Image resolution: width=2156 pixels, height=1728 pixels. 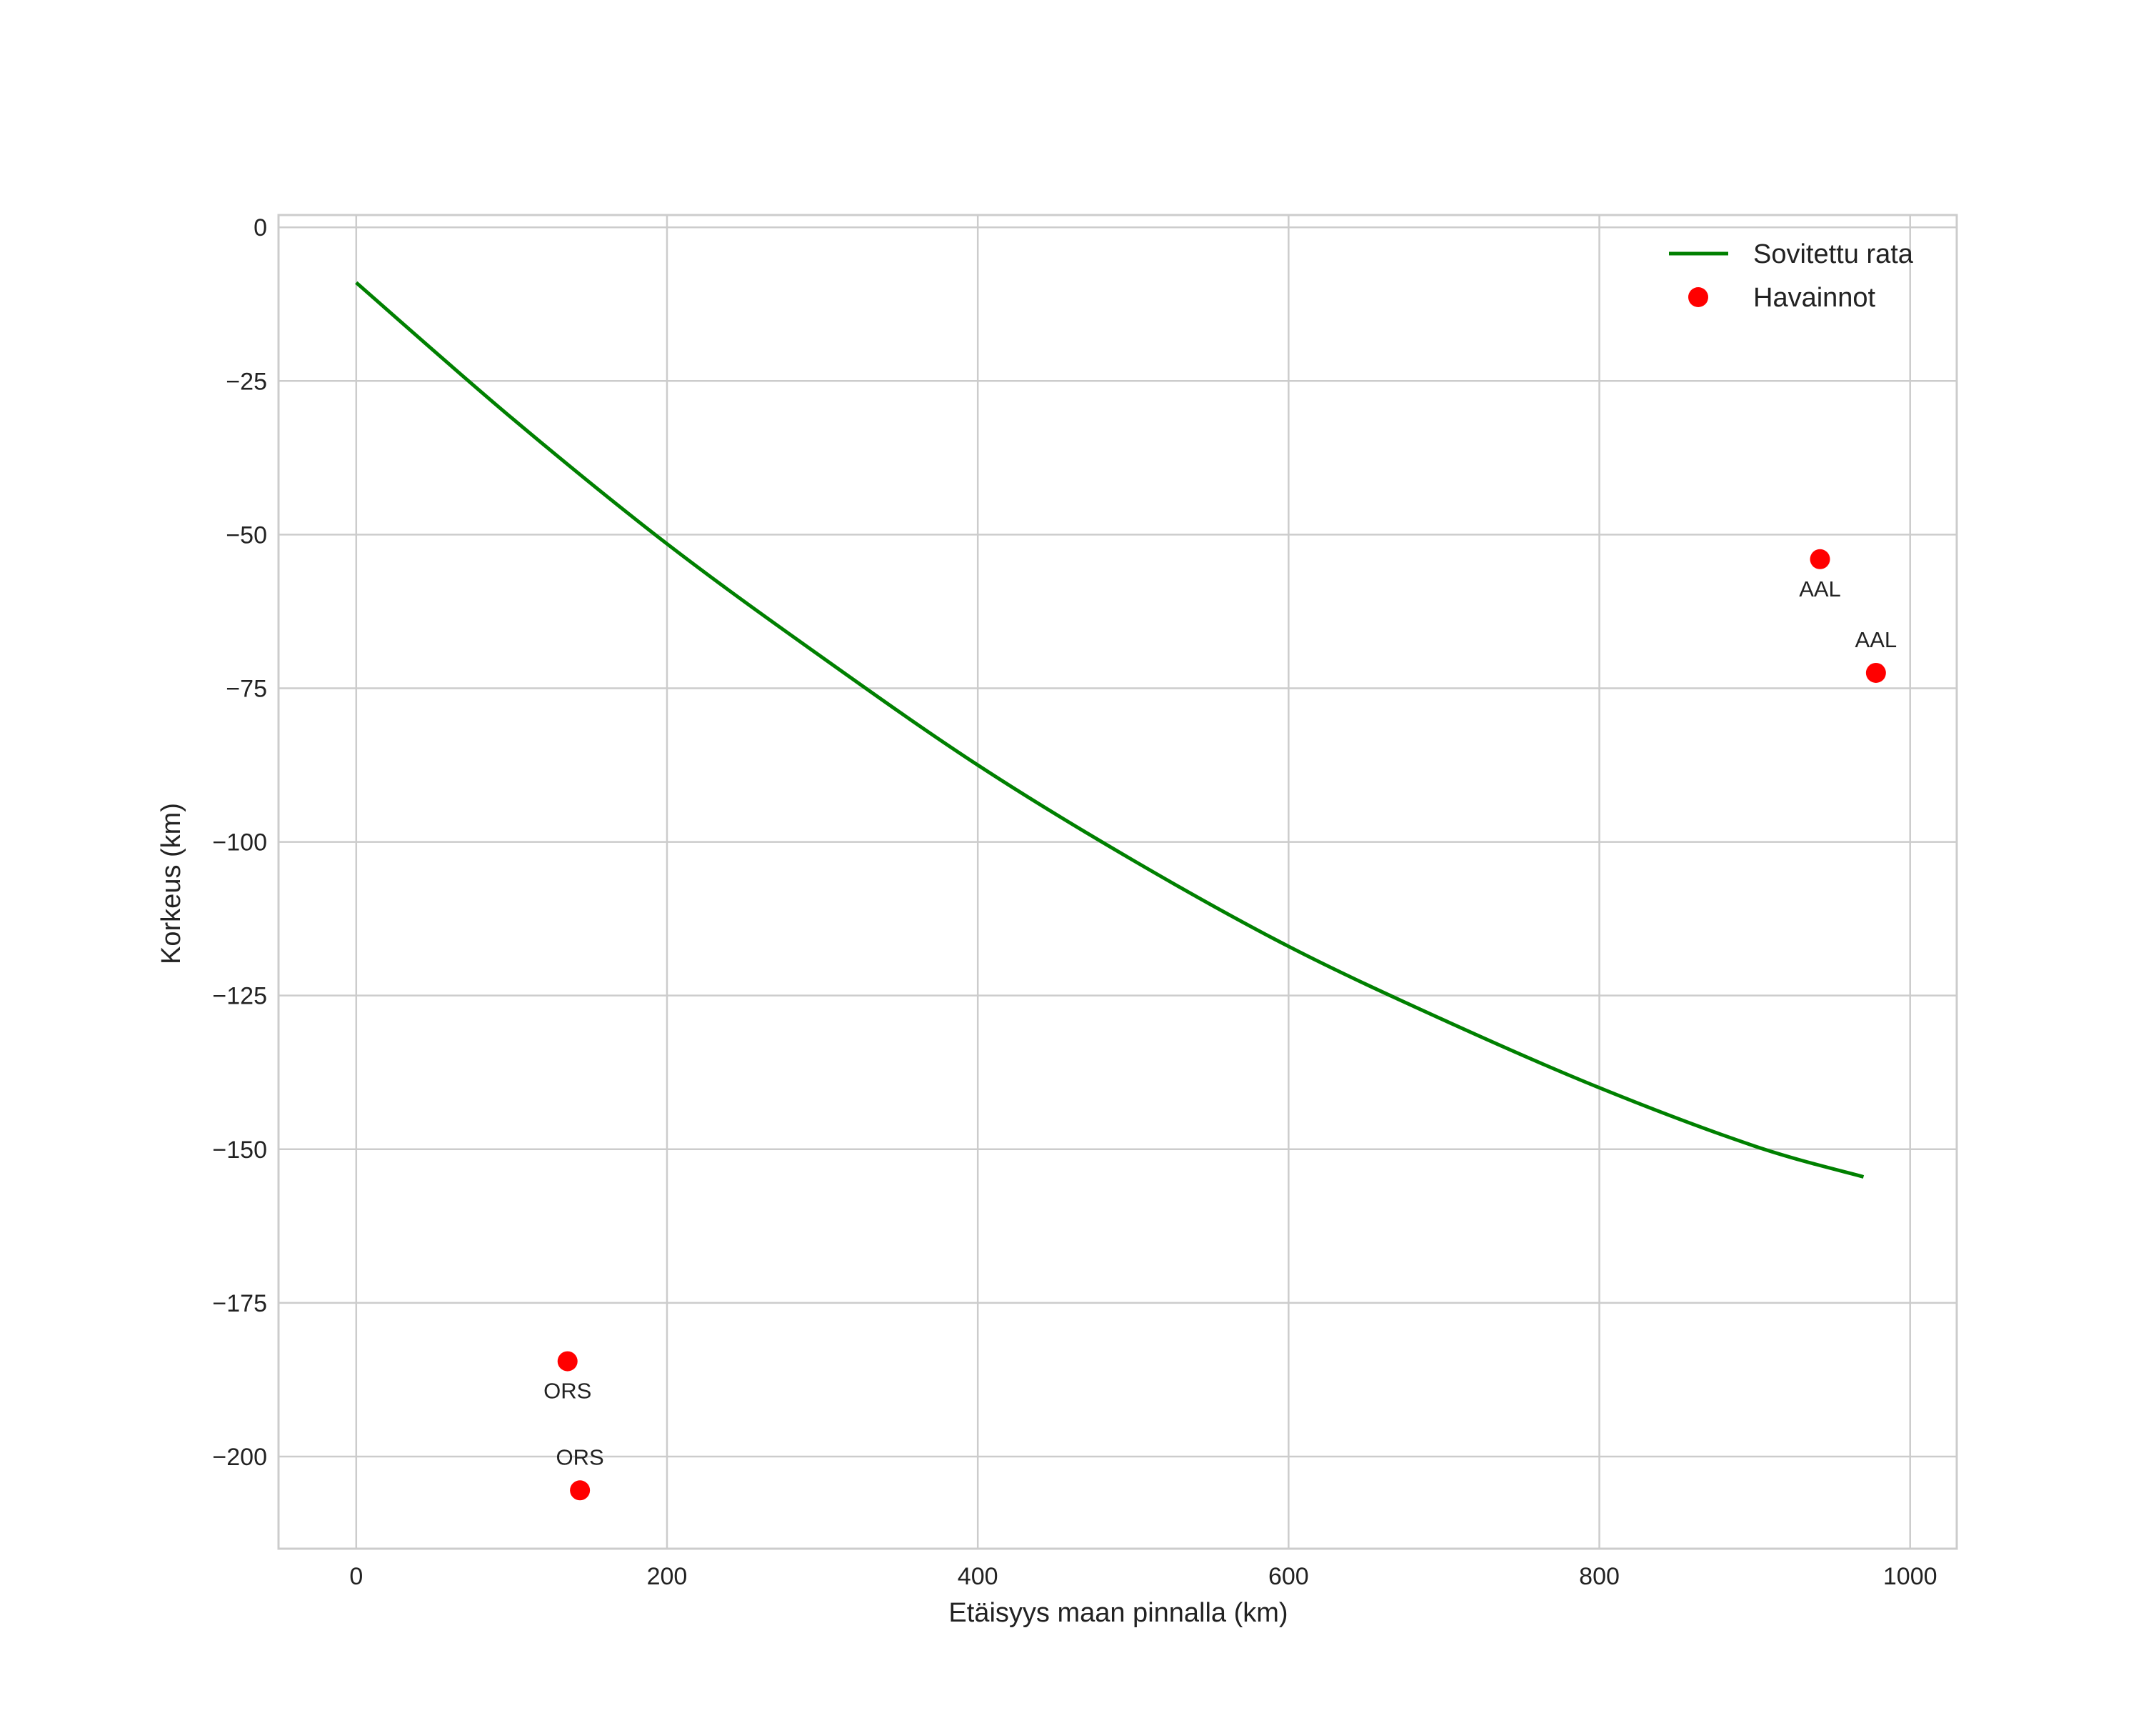 What do you see at coordinates (1698, 297) in the screenshot?
I see `legend-marker-swatch` at bounding box center [1698, 297].